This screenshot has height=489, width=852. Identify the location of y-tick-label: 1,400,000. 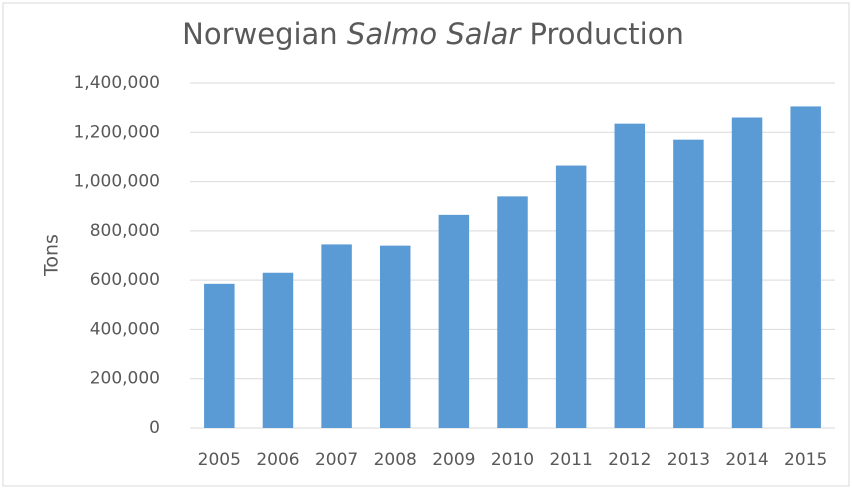
(116, 83).